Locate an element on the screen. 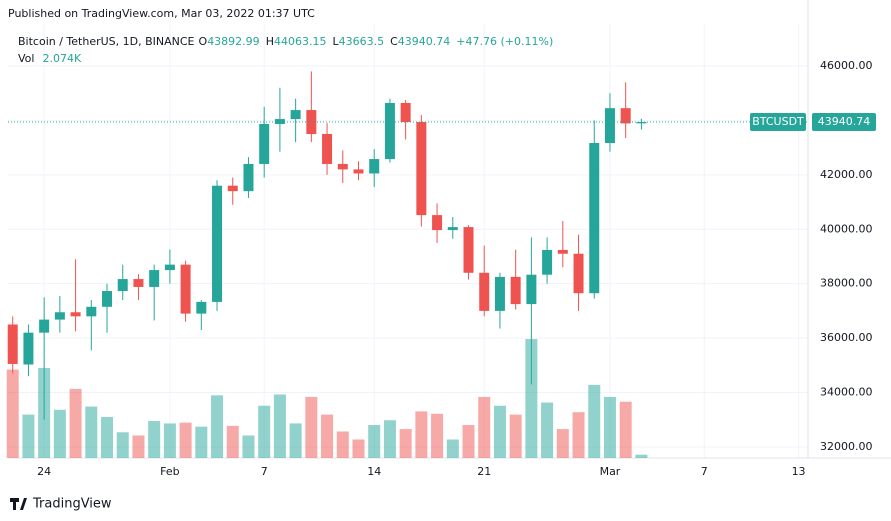 This screenshot has height=521, width=891. volume-legend: Vol 2.074K is located at coordinates (50, 58).